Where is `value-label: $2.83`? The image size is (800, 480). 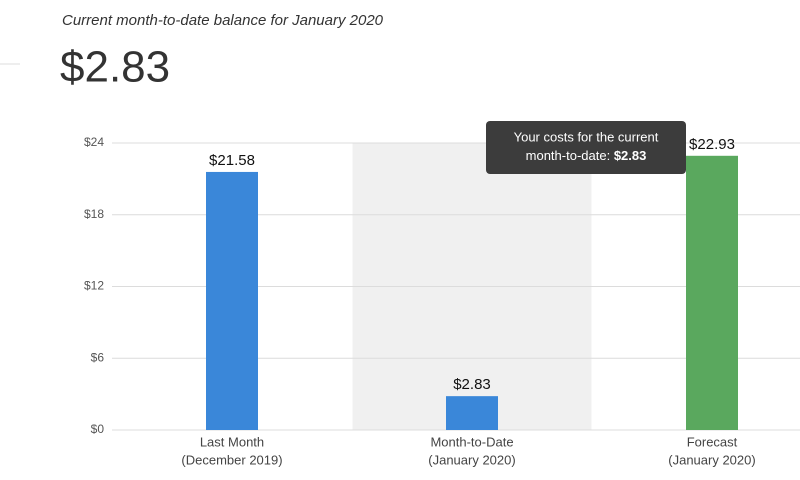 value-label: $2.83 is located at coordinates (472, 384).